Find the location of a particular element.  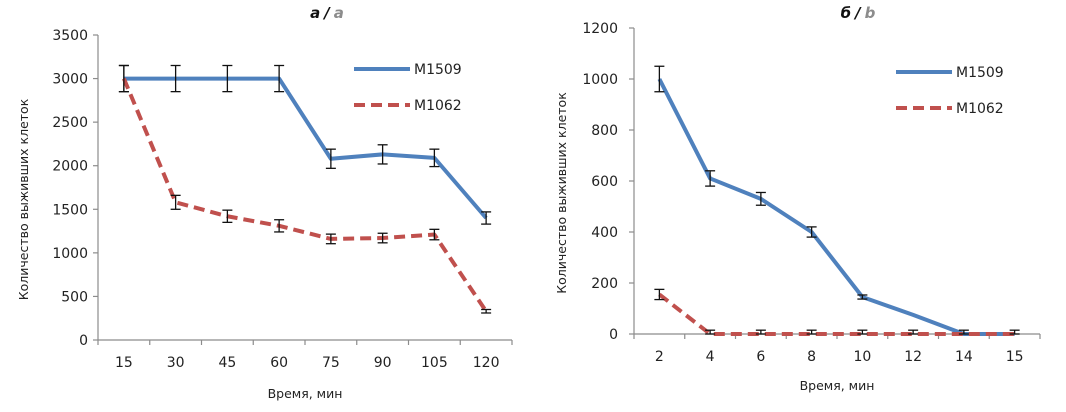

series-M1062 is located at coordinates (837, 312).